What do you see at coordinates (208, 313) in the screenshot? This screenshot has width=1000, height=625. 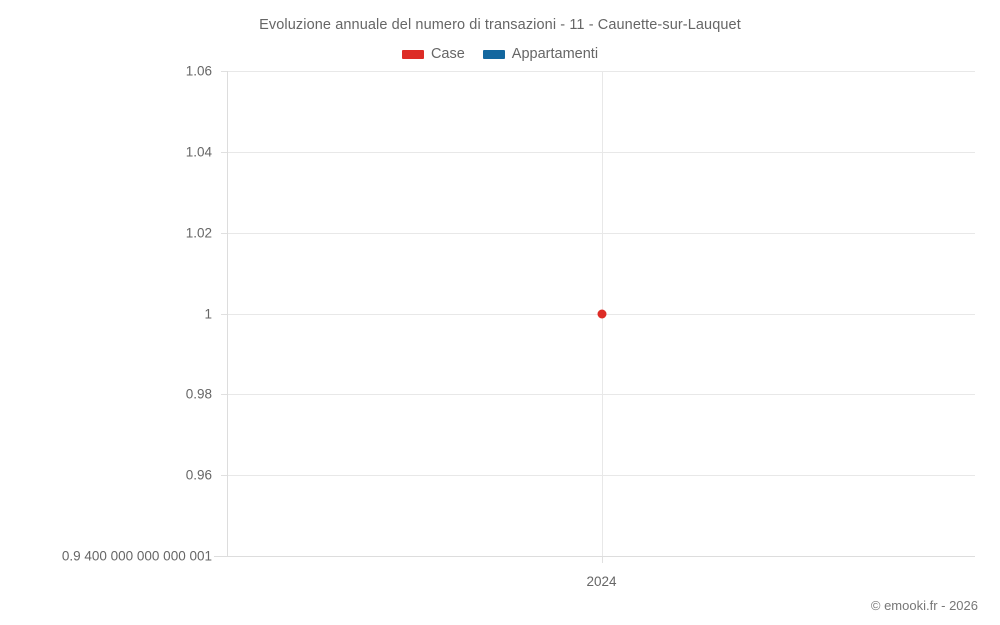 I see `y-axis-tick-label: 1` at bounding box center [208, 313].